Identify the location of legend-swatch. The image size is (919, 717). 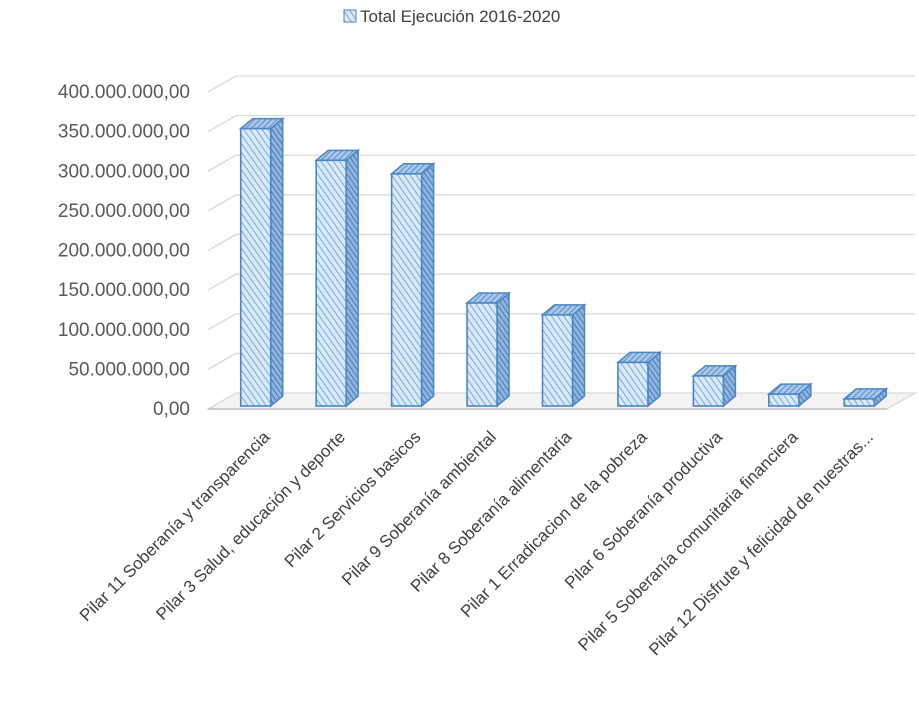
(350, 16).